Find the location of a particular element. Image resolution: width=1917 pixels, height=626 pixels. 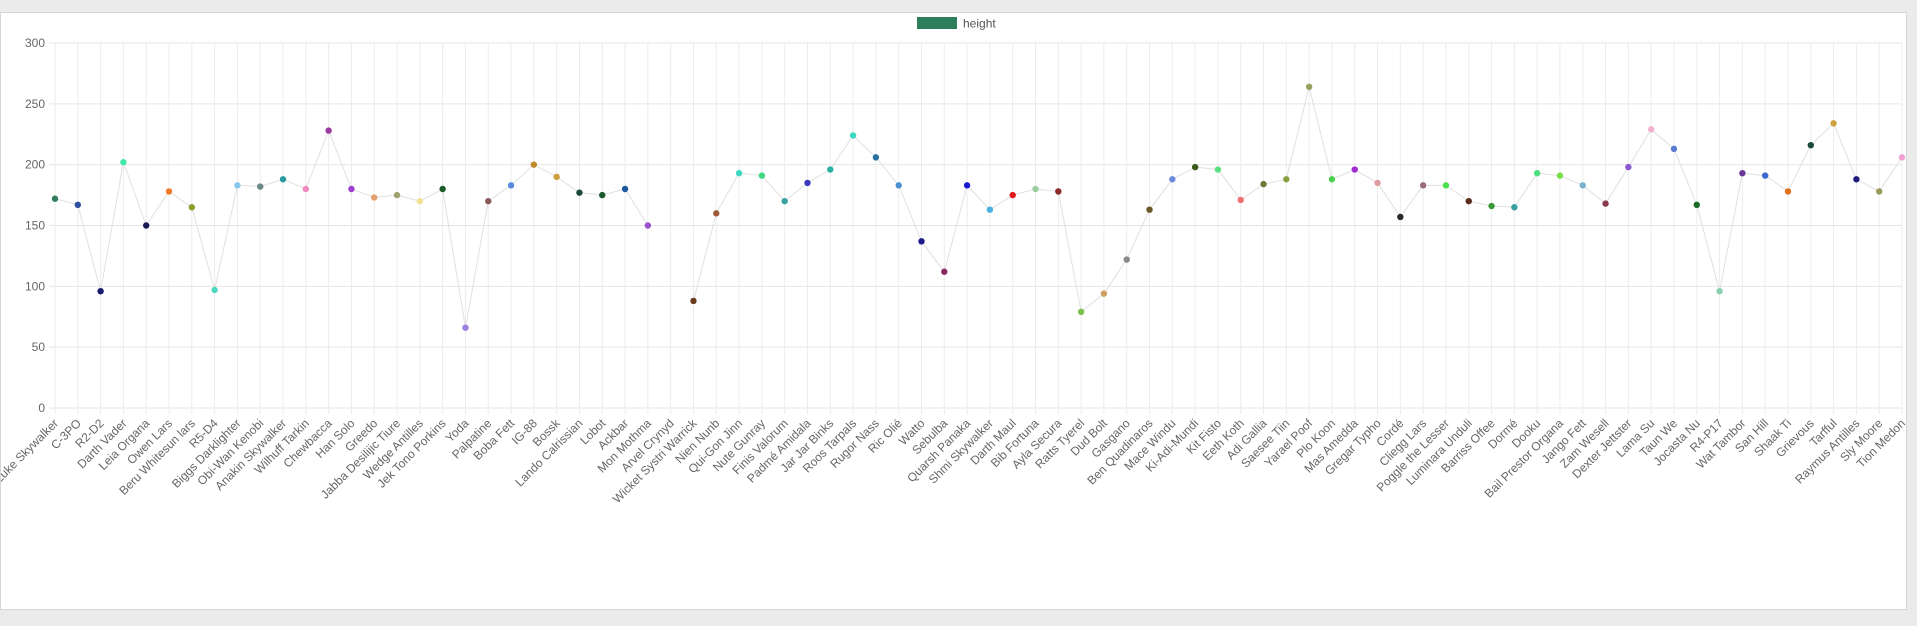

y-tick-label: 0 is located at coordinates (41, 408).